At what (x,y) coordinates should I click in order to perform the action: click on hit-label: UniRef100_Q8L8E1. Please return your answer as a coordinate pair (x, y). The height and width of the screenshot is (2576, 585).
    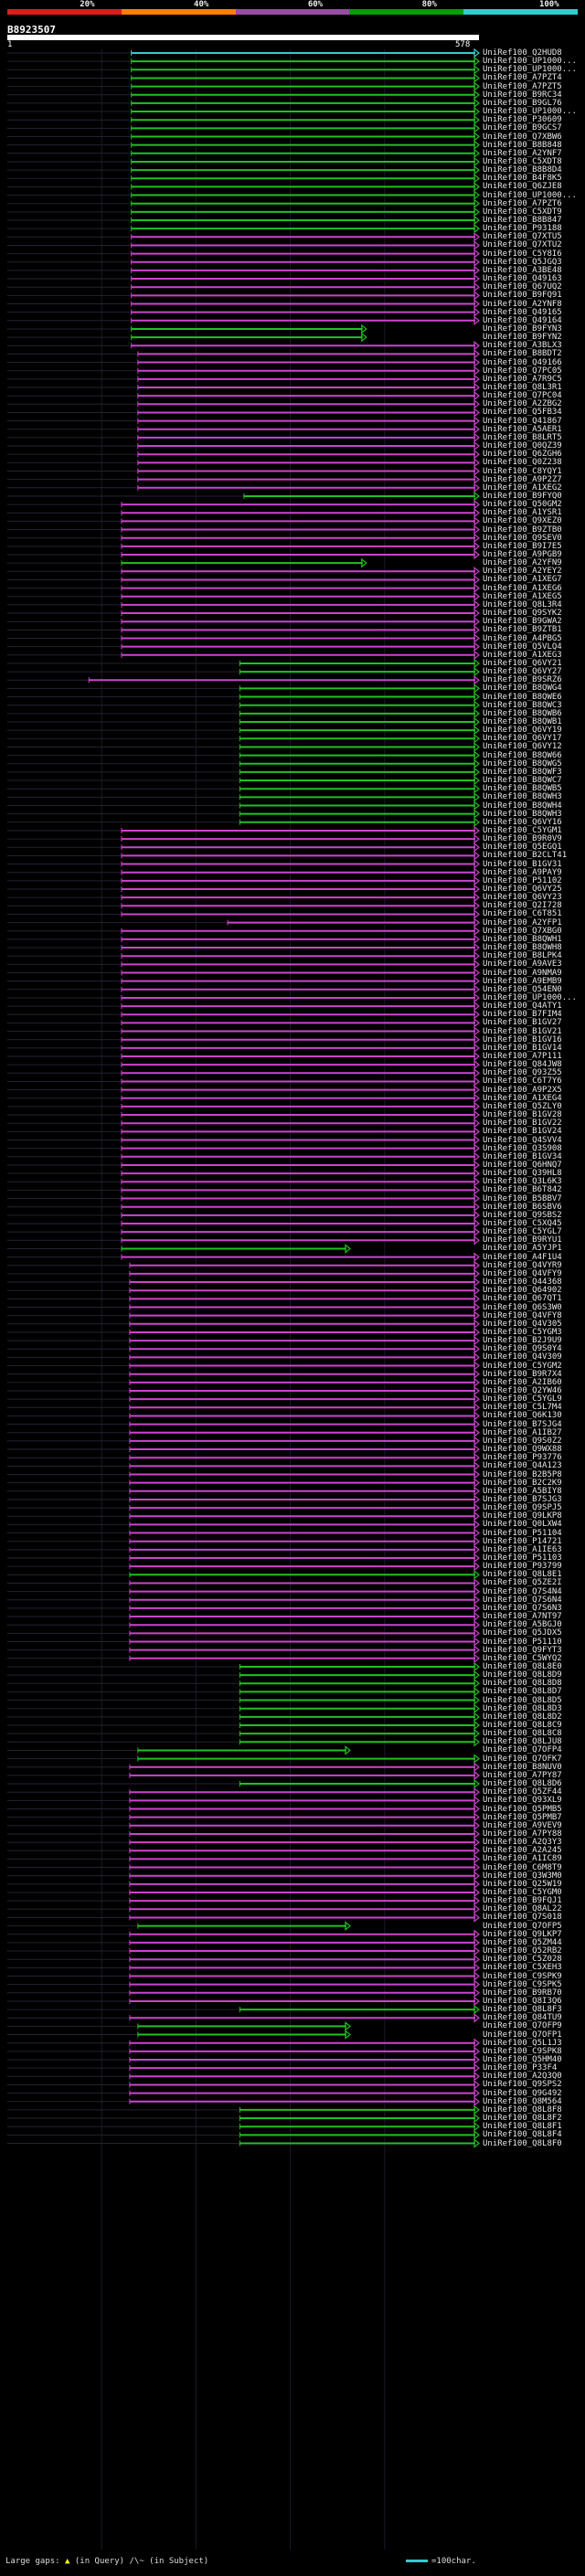
    Looking at the image, I should click on (522, 1575).